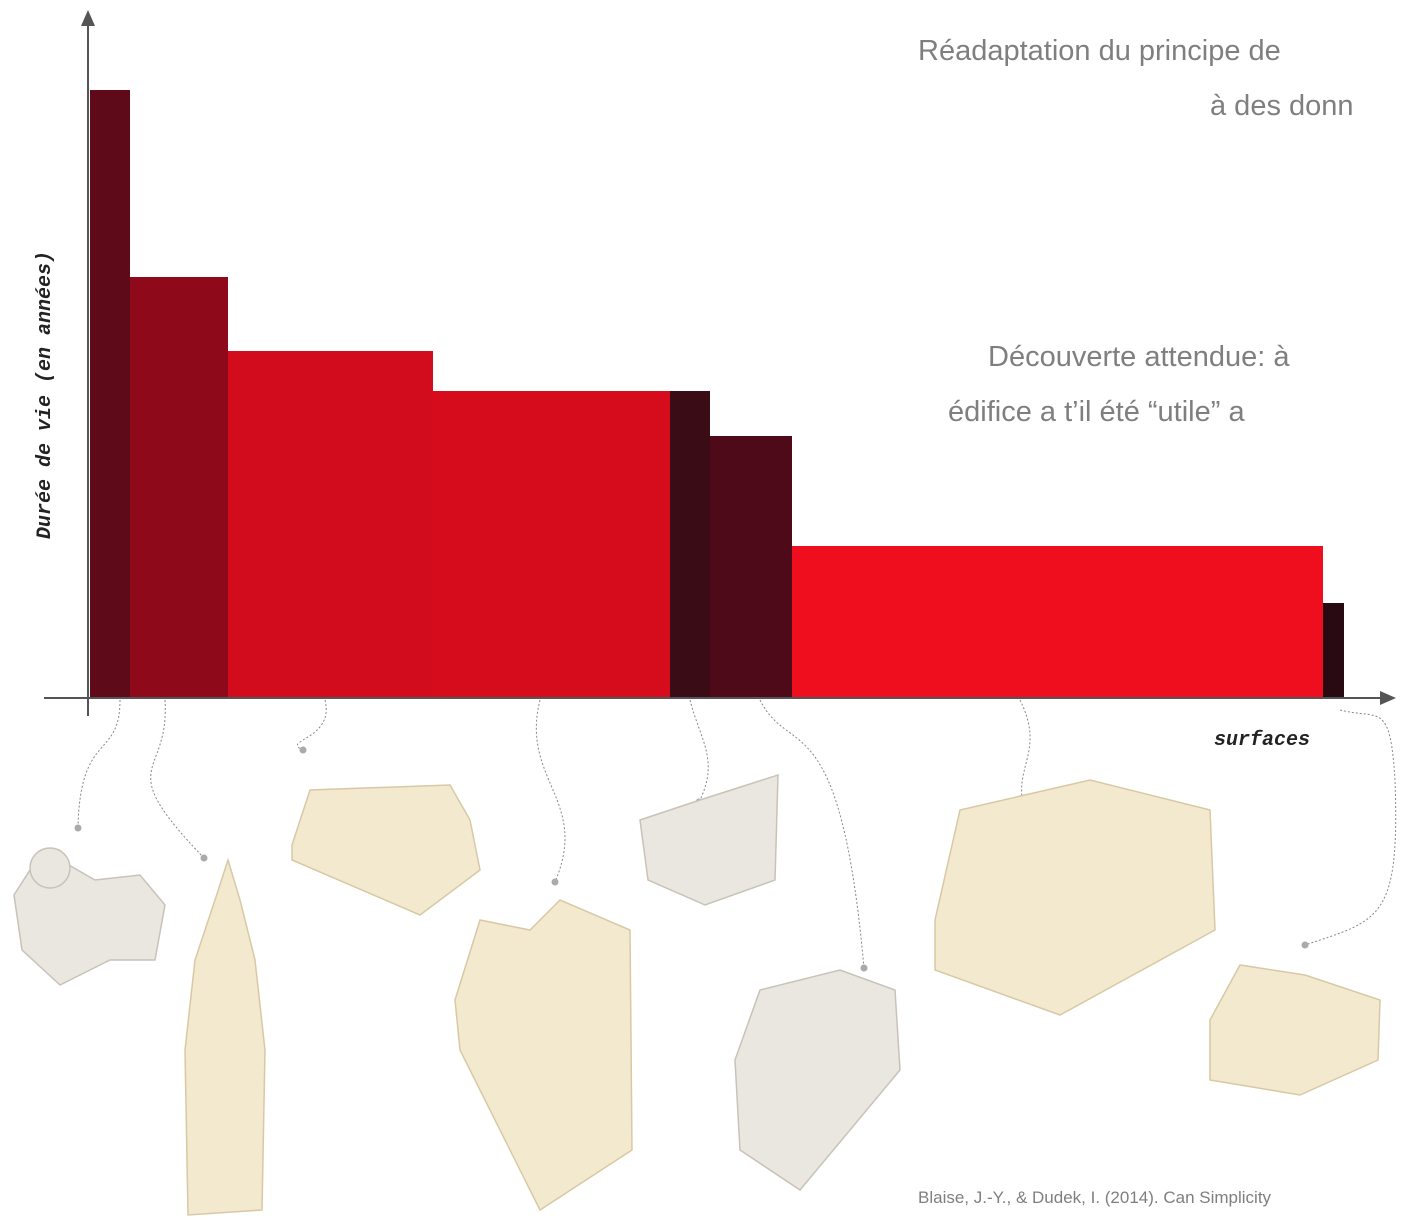 This screenshot has width=1402, height=1225. I want to click on question-line: Découverte attendue: à, so click(1139, 357).